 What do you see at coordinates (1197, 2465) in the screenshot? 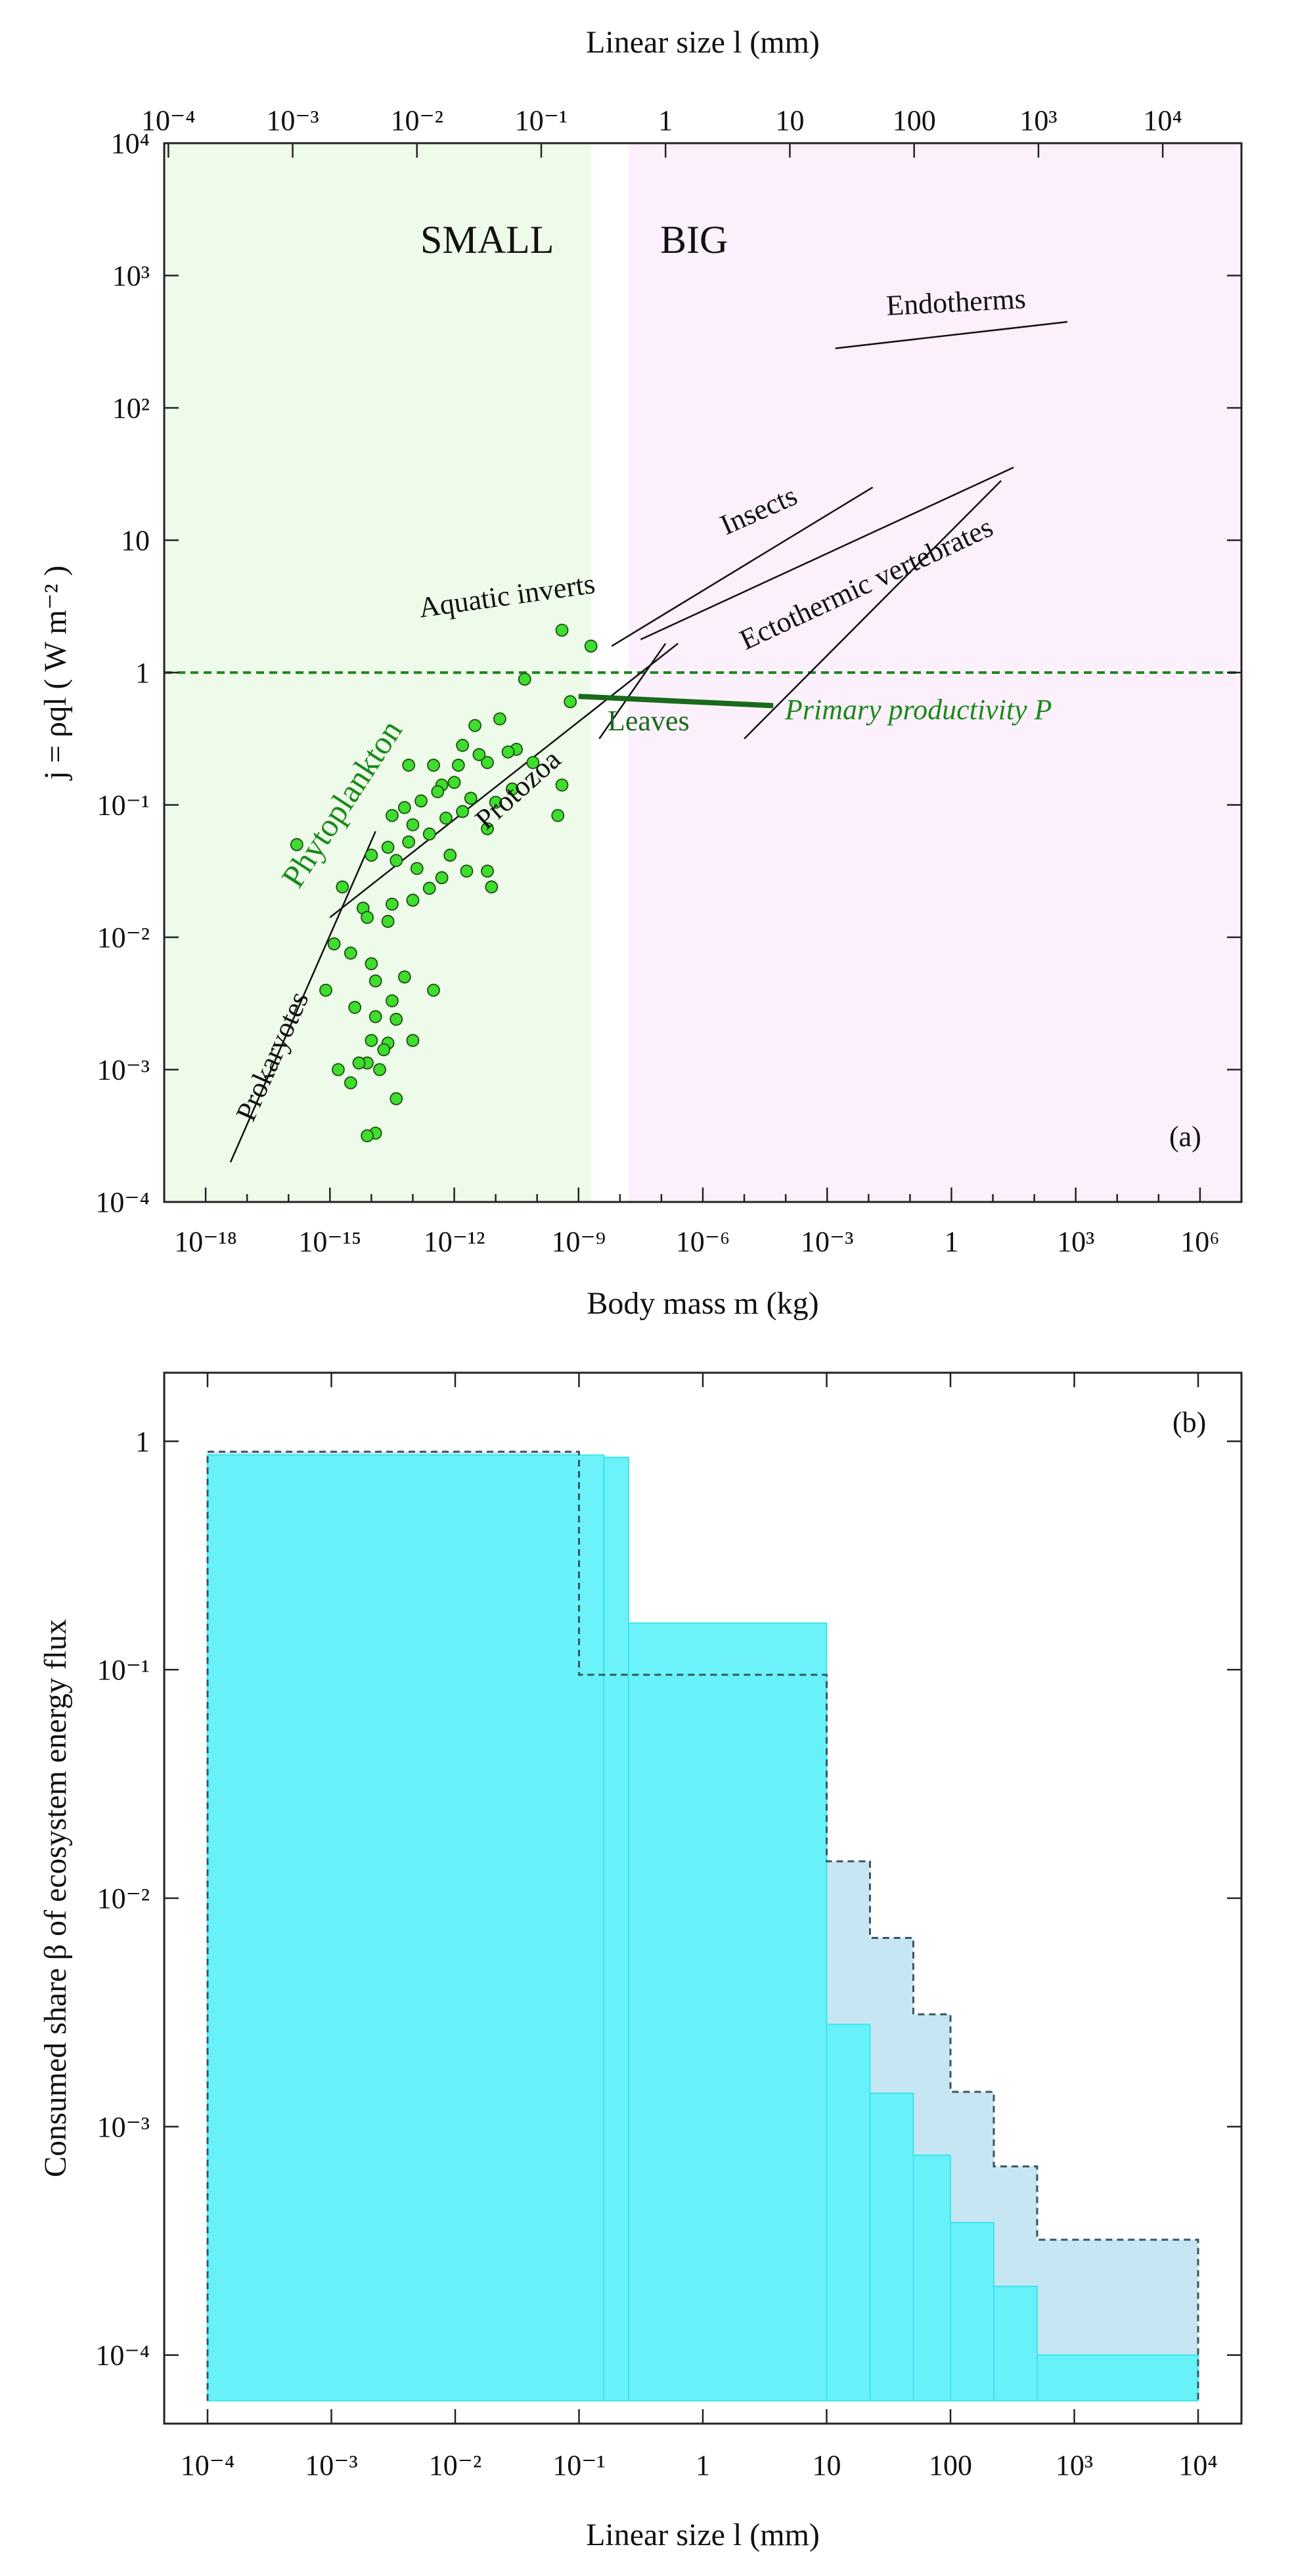
I see `b-x-tick-label: 10⁴` at bounding box center [1197, 2465].